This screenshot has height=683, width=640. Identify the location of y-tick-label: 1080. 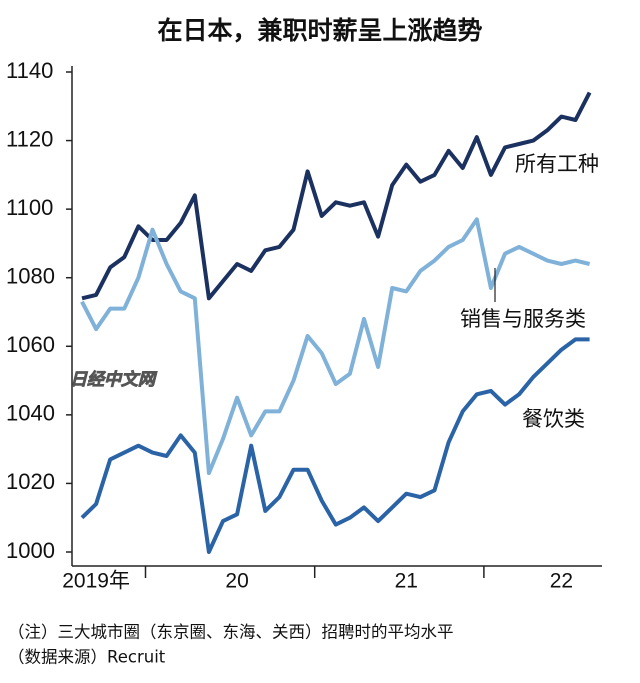
(30, 276).